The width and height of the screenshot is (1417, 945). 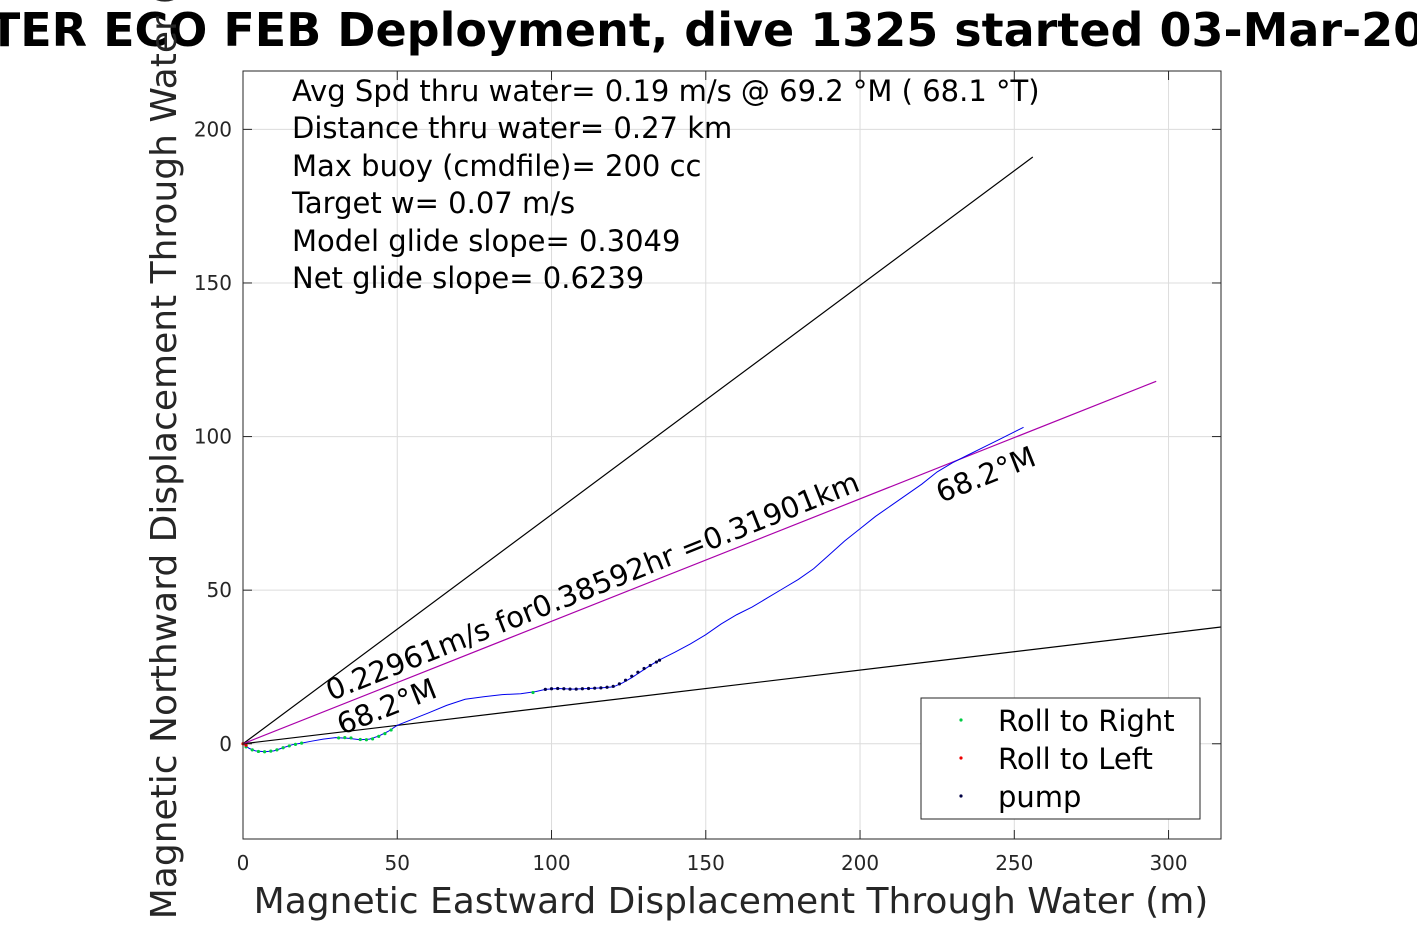 I want to click on legend-box, so click(x=1060, y=758).